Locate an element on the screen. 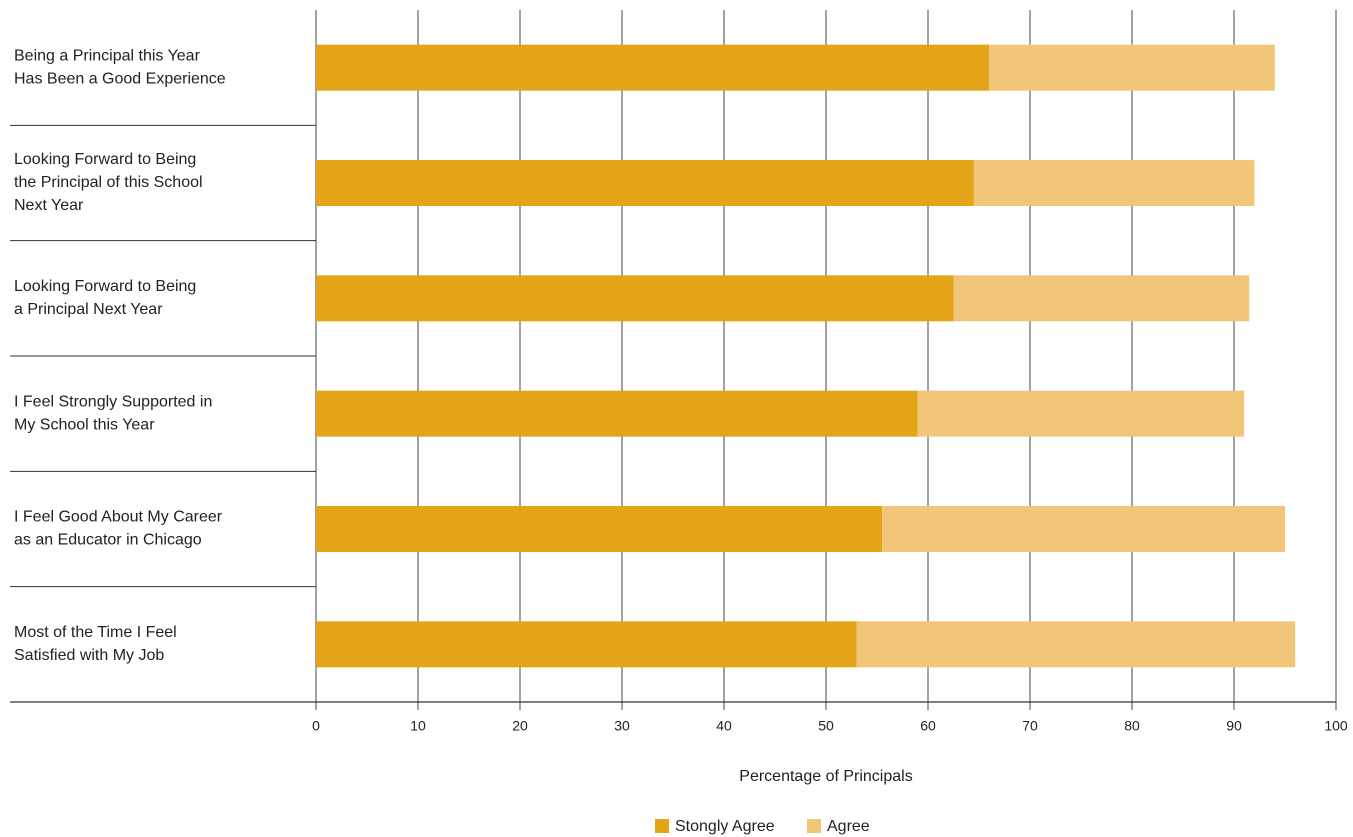 This screenshot has height=837, width=1353. x-tick-label: 30 is located at coordinates (622, 726).